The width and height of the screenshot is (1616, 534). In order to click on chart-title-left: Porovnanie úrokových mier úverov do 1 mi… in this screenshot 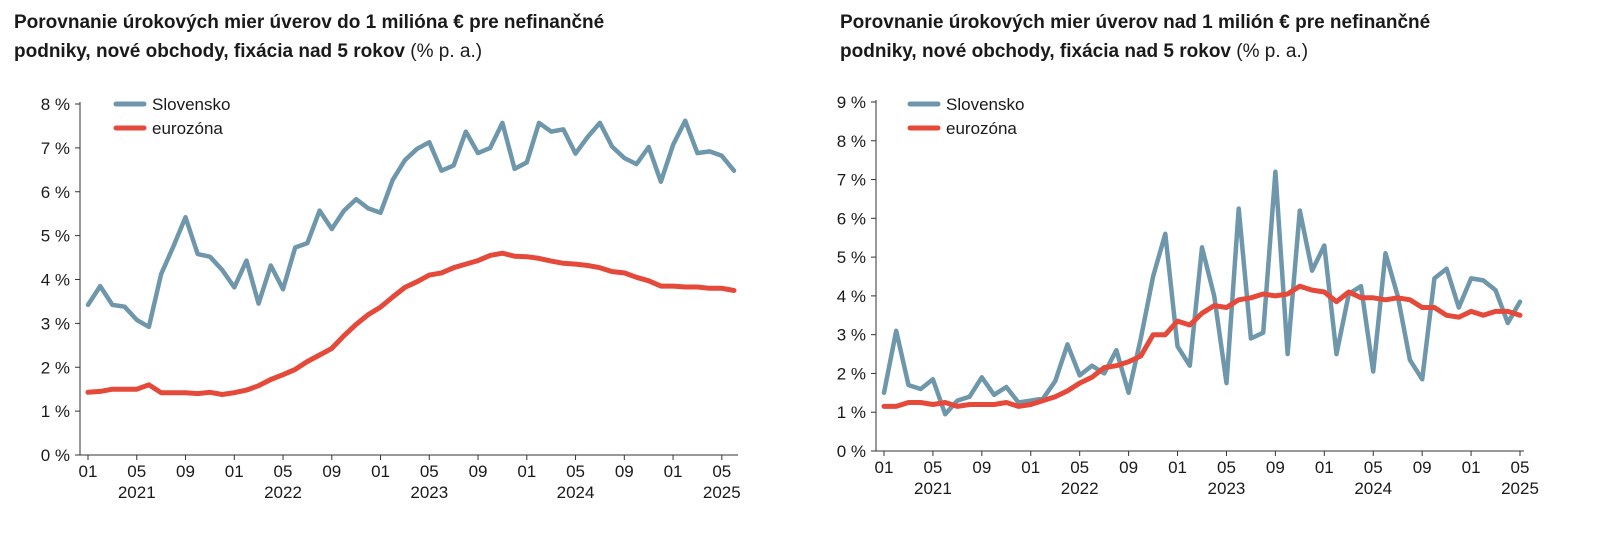, I will do `click(394, 37)`.